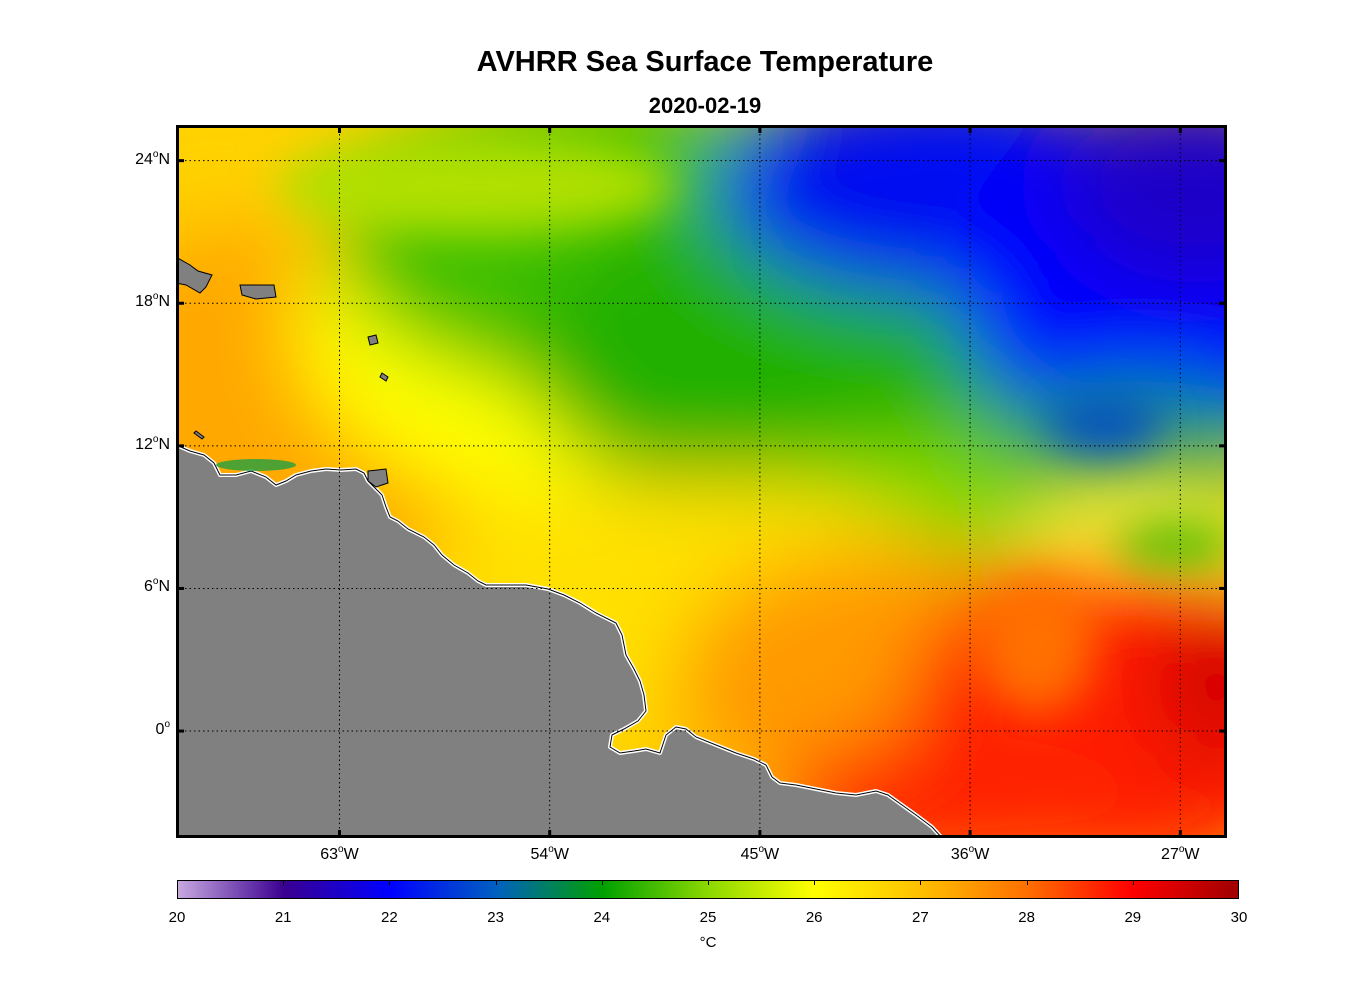 Image resolution: width=1356 pixels, height=1000 pixels. I want to click on caribbean-islands, so click(282, 348).